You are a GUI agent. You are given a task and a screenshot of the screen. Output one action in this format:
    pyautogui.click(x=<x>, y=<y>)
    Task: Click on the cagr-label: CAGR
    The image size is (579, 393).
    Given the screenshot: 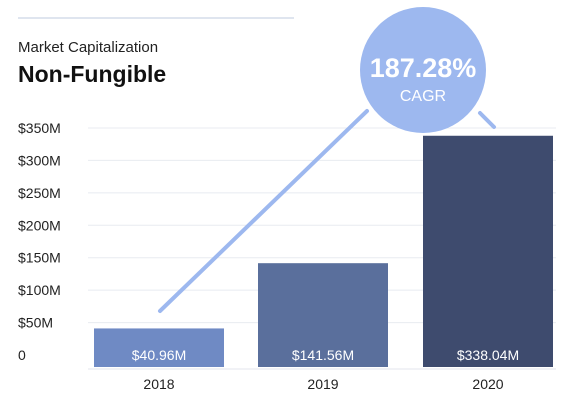 What is the action you would take?
    pyautogui.click(x=423, y=96)
    